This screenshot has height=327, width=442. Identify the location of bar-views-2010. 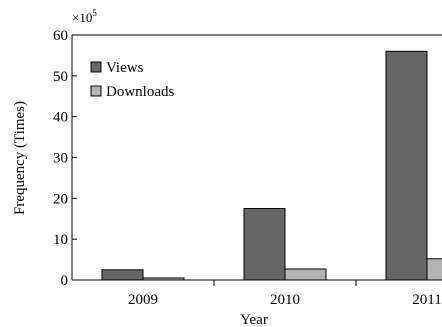
(264, 244).